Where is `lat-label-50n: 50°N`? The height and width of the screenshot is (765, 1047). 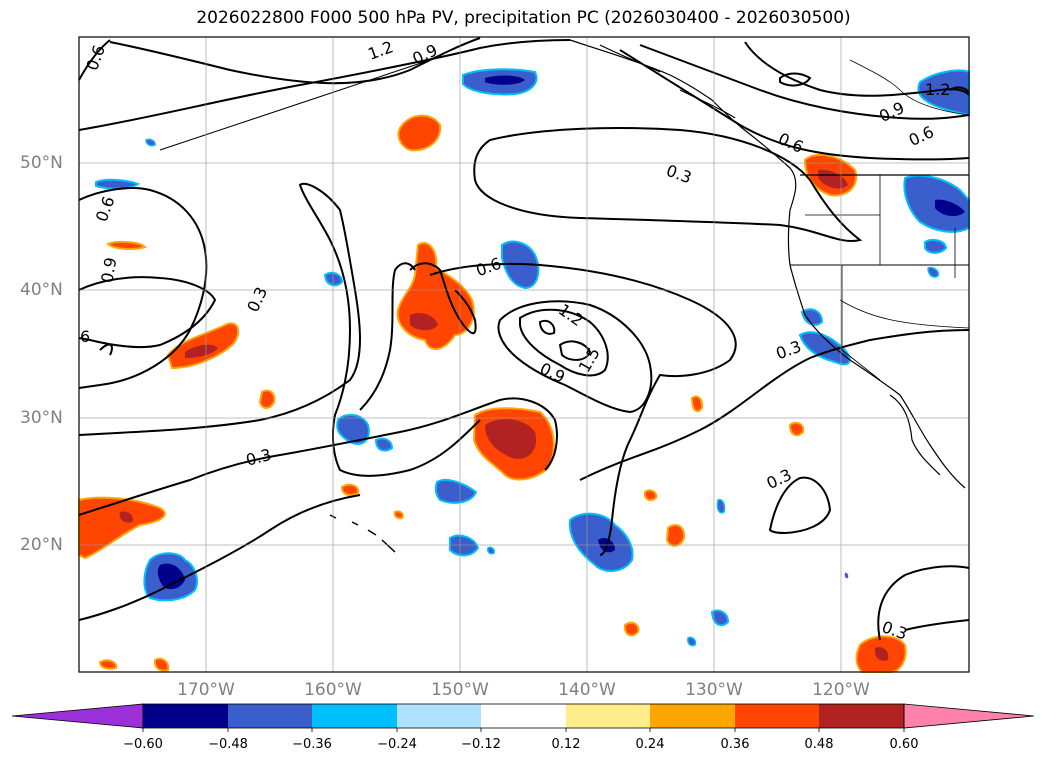
lat-label-50n: 50°N is located at coordinates (41, 163).